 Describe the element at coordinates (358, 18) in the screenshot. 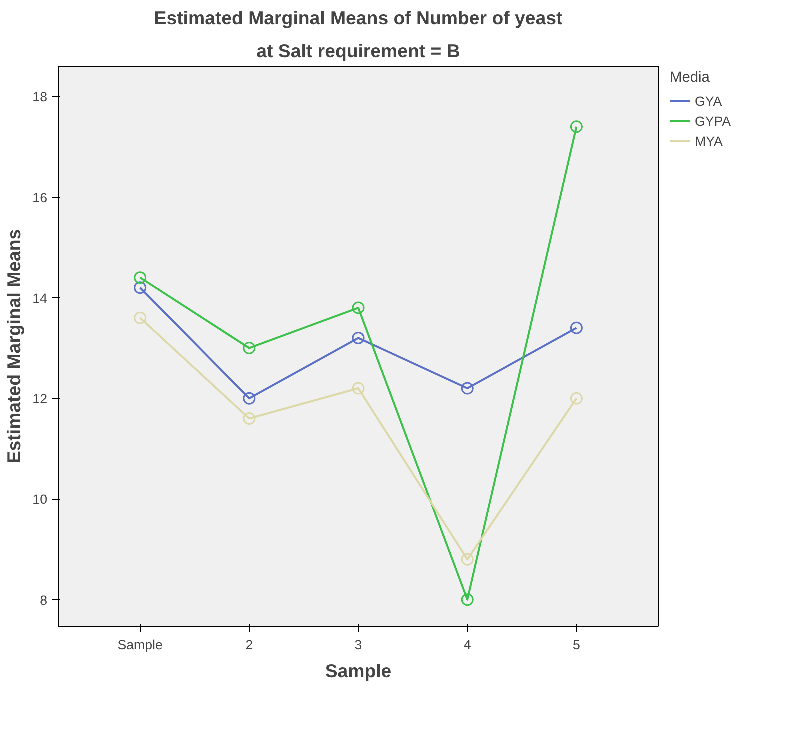

I see `chart-title: Estimated Marginal Means of Number of yeast` at that location.